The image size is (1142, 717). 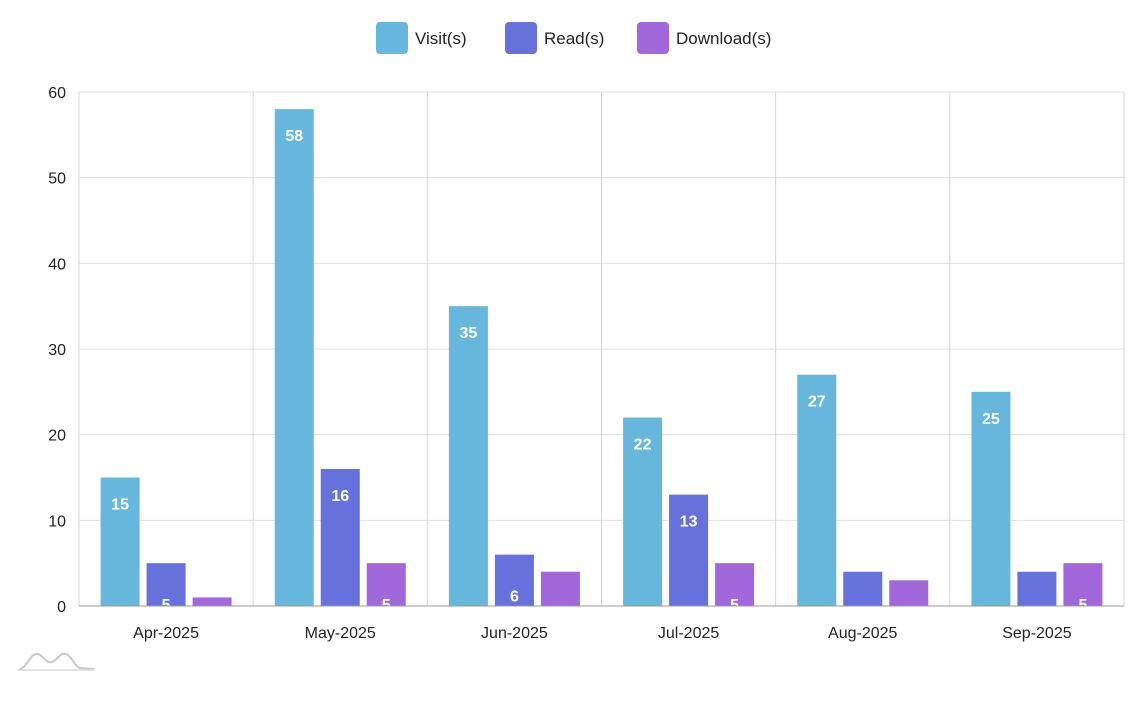 I want to click on x-tick-label: May-2025, so click(x=340, y=633).